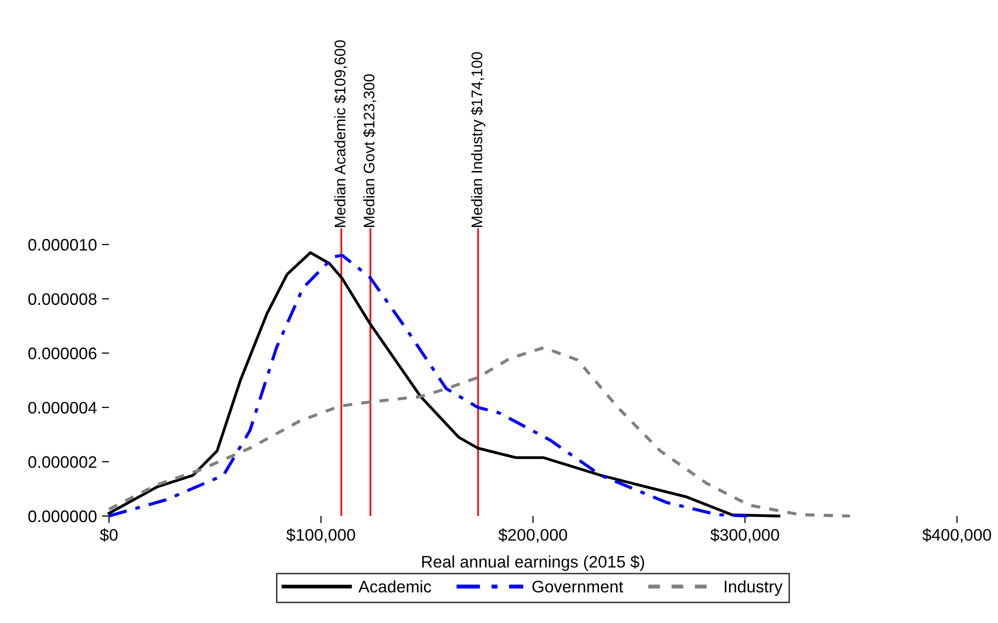  Describe the element at coordinates (62, 299) in the screenshot. I see `y-tick-label: 0.000008` at that location.